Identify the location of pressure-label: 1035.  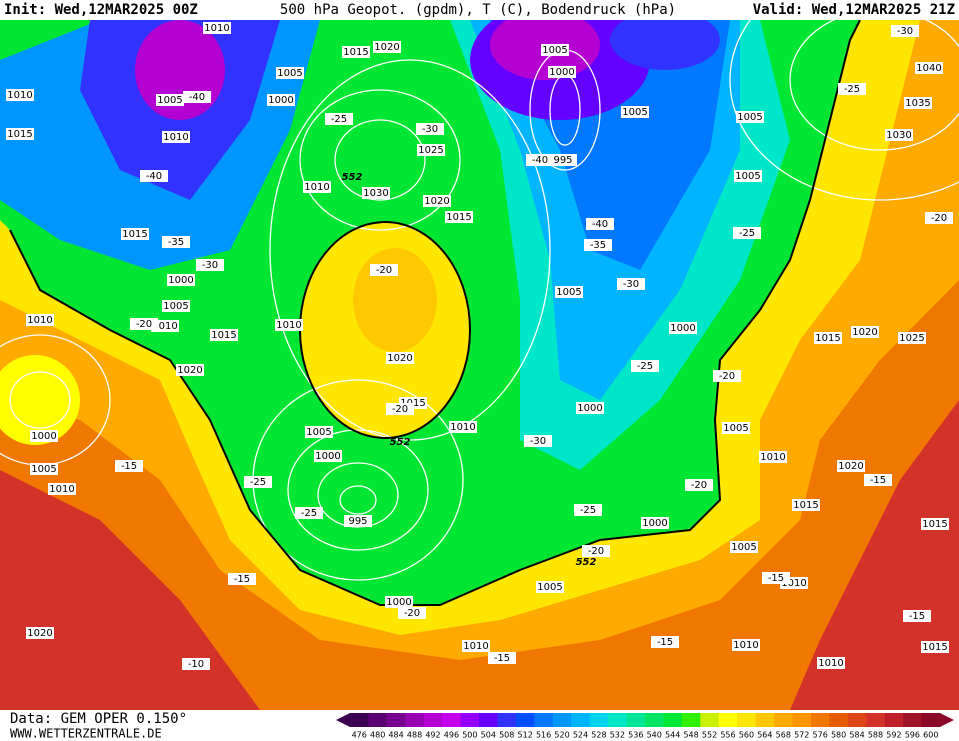
(917, 103).